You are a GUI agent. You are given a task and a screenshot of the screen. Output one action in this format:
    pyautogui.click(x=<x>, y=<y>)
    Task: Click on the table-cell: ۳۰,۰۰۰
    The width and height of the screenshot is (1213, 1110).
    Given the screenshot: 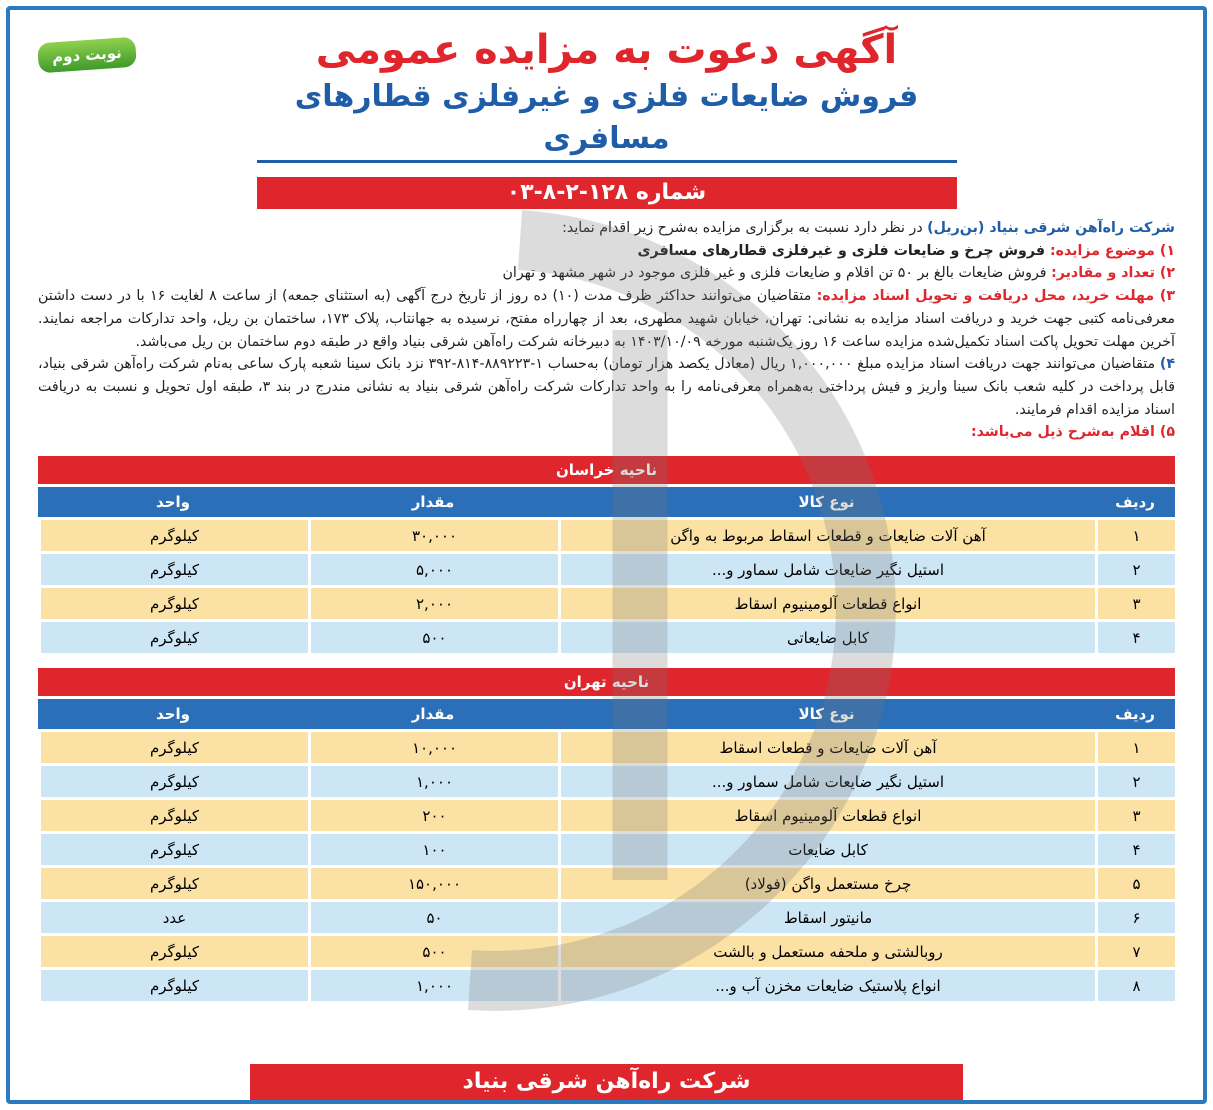 What is the action you would take?
    pyautogui.click(x=433, y=536)
    